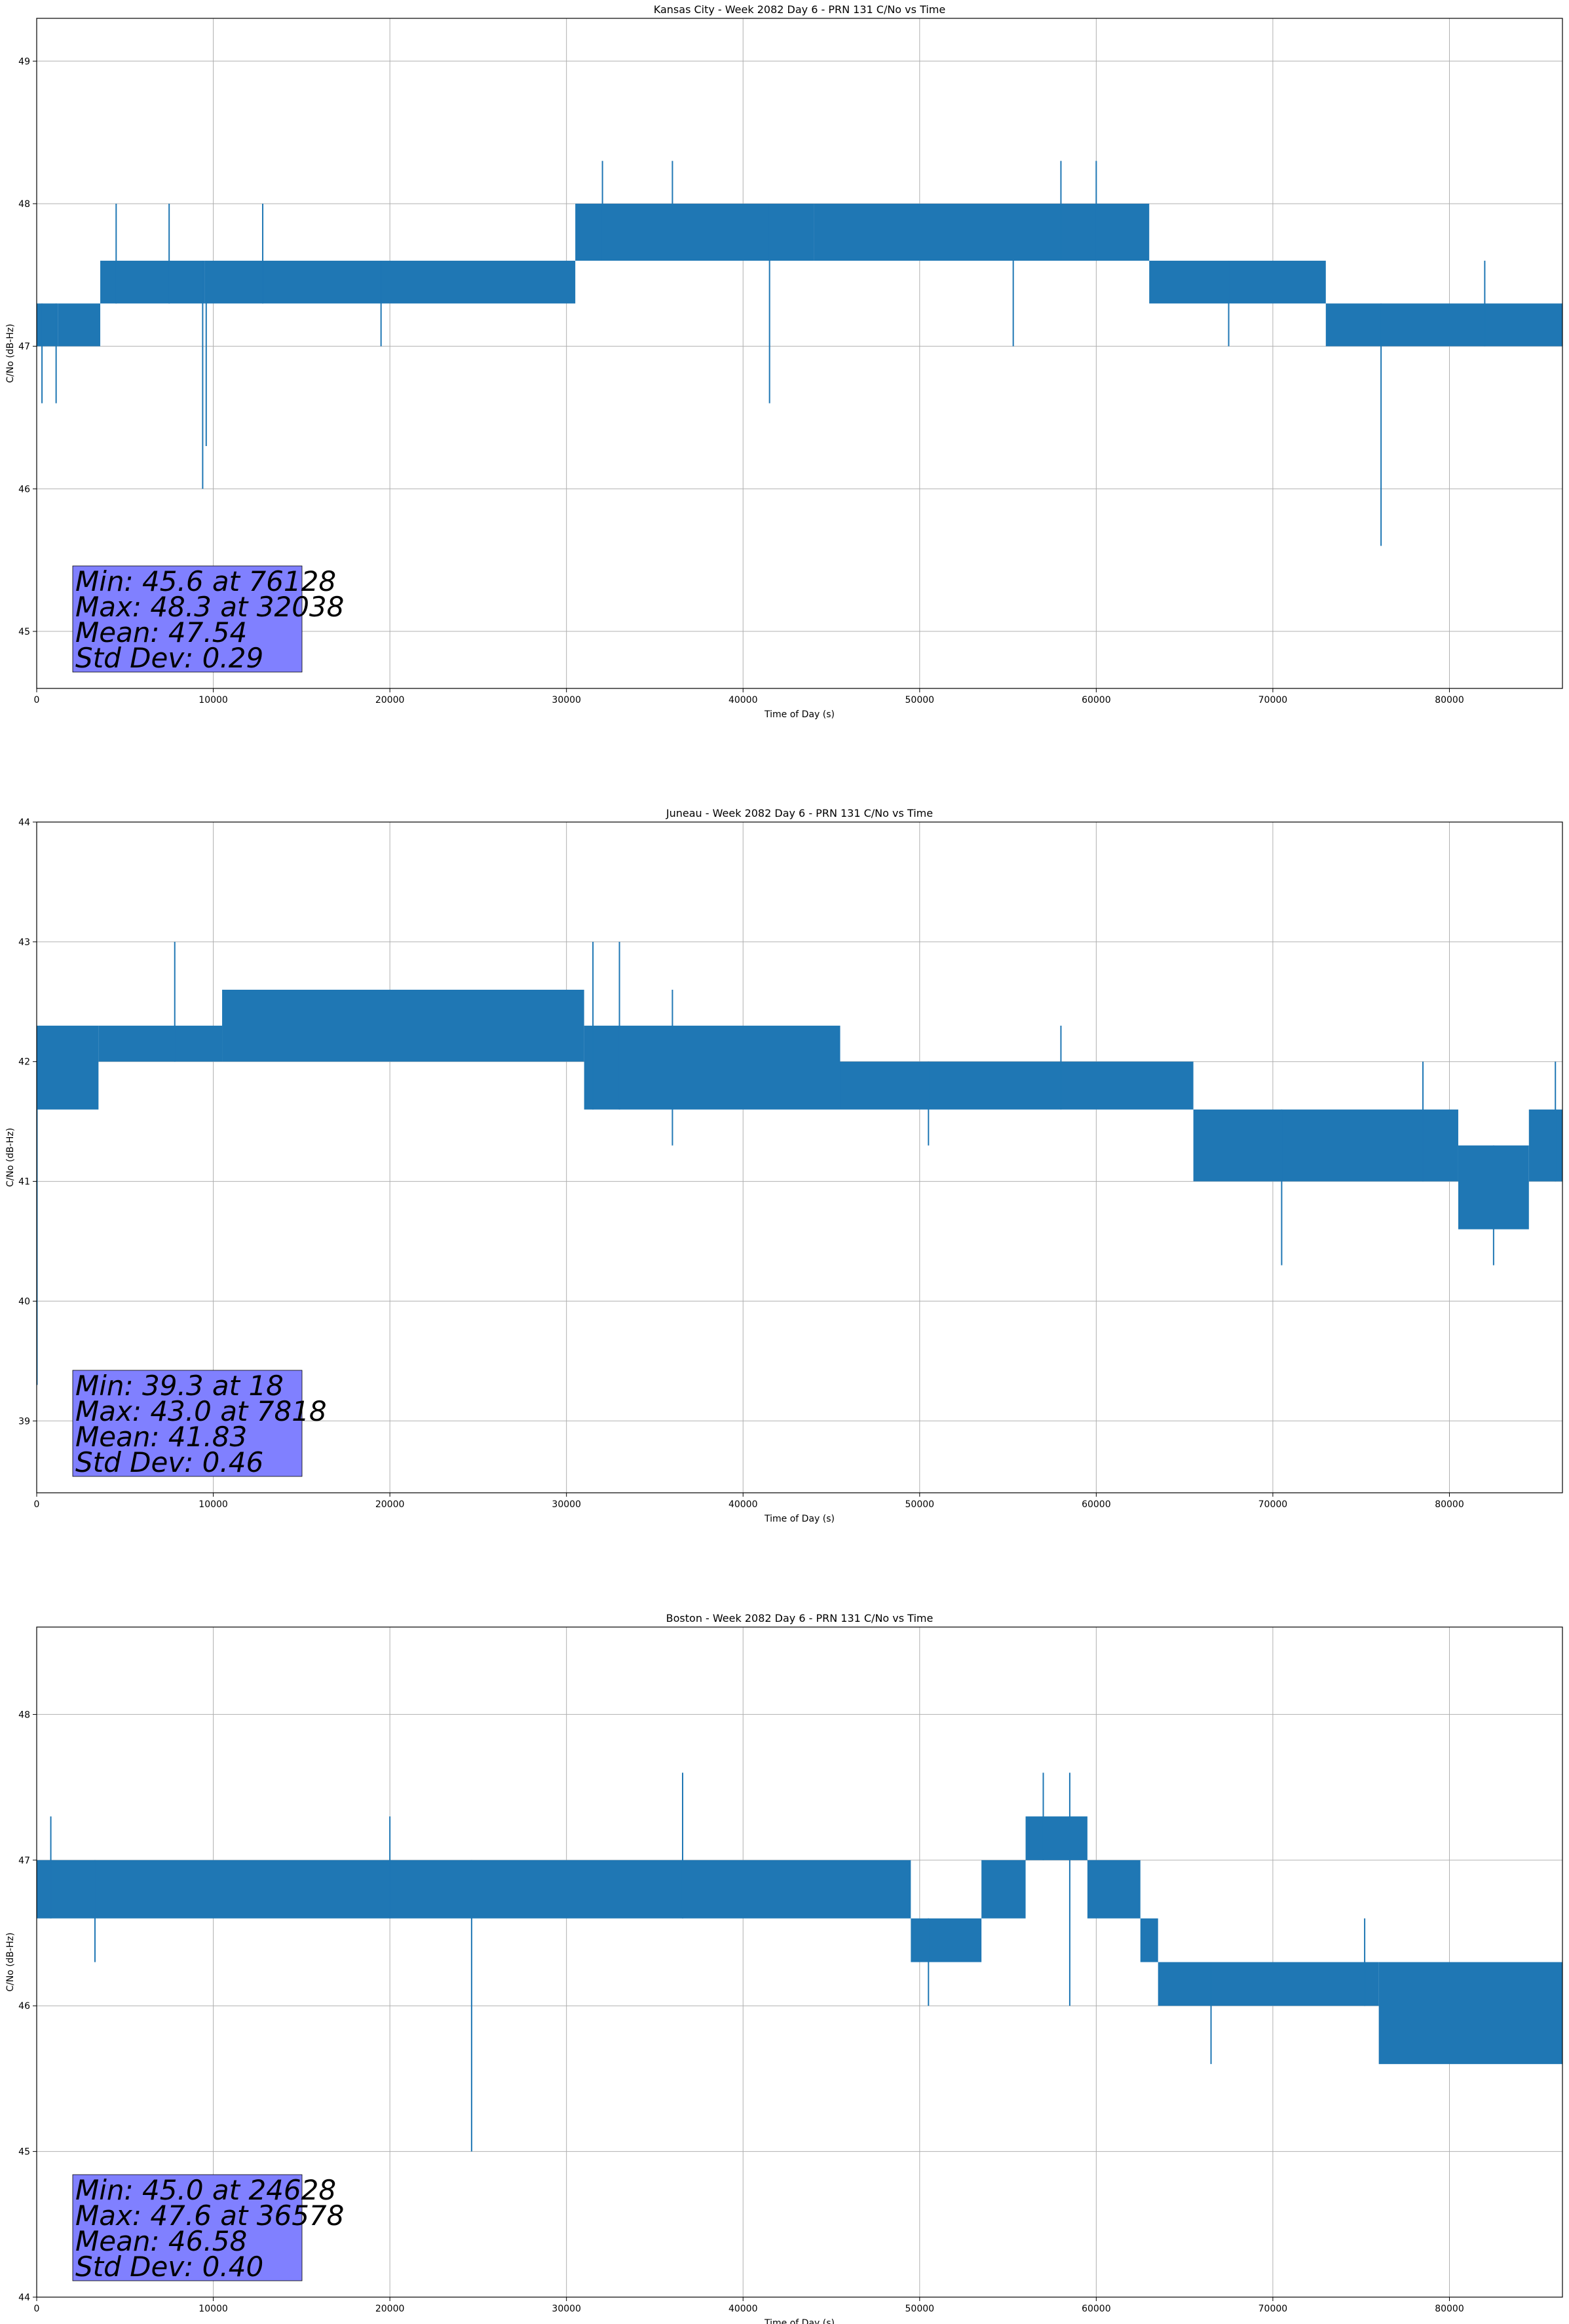 The width and height of the screenshot is (1569, 2324). Describe the element at coordinates (205, 581) in the screenshot. I see `stats-line: Min: 45.6 at 76128` at that location.